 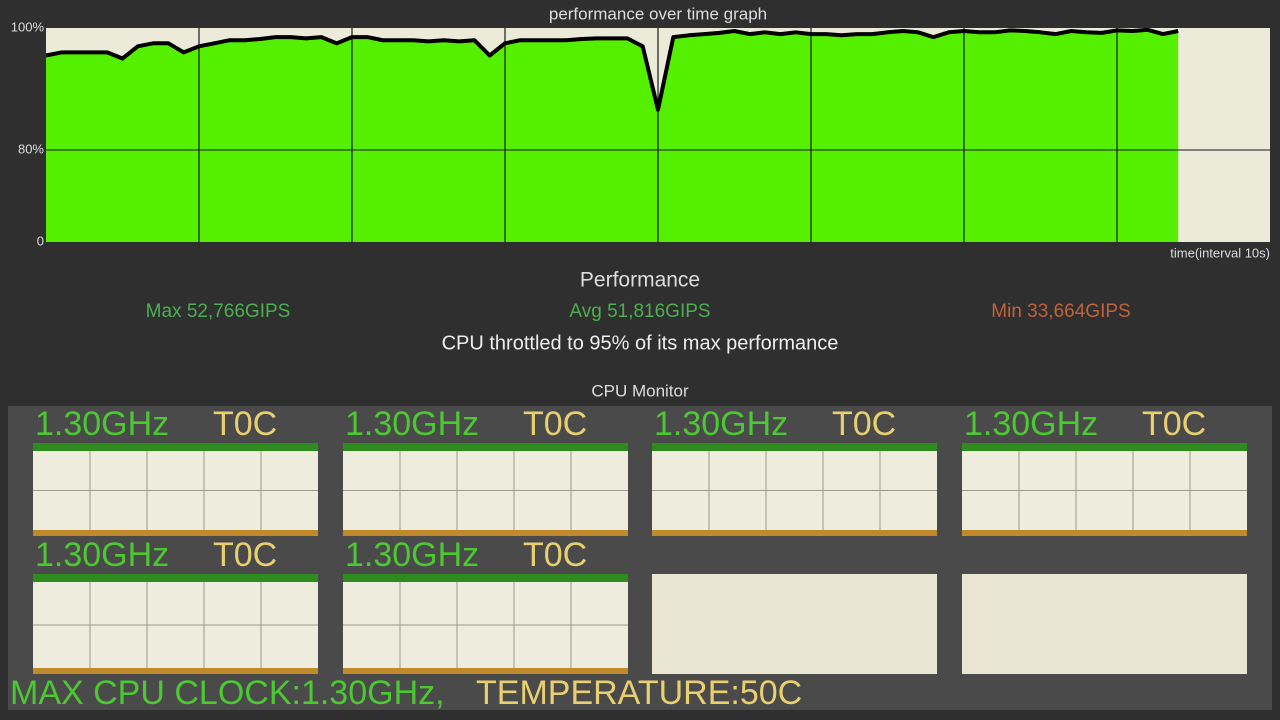 I want to click on chart-title: performance over time graph, so click(x=658, y=13).